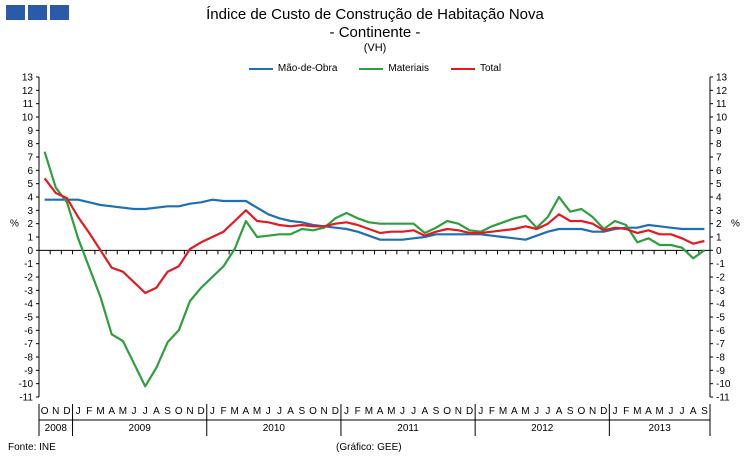 This screenshot has height=460, width=750. What do you see at coordinates (719, 211) in the screenshot?
I see `y-tick-label-right: 3` at bounding box center [719, 211].